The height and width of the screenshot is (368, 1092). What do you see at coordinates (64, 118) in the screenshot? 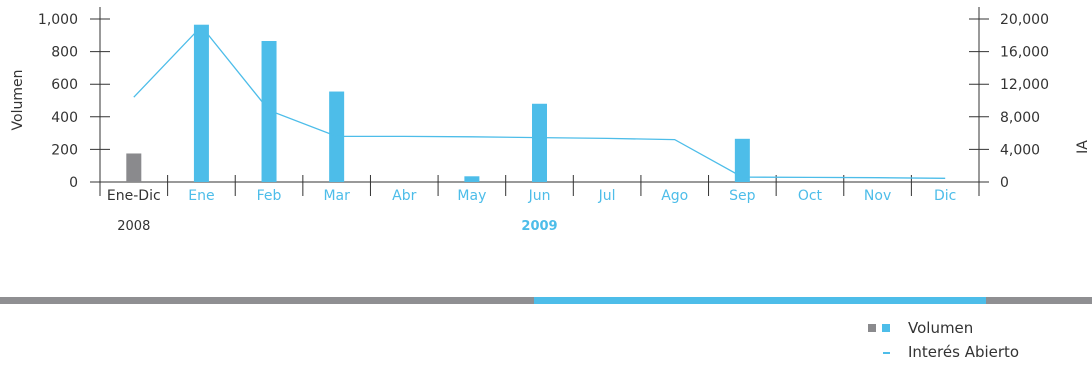
I see `left-tick-label: 400` at bounding box center [64, 118].